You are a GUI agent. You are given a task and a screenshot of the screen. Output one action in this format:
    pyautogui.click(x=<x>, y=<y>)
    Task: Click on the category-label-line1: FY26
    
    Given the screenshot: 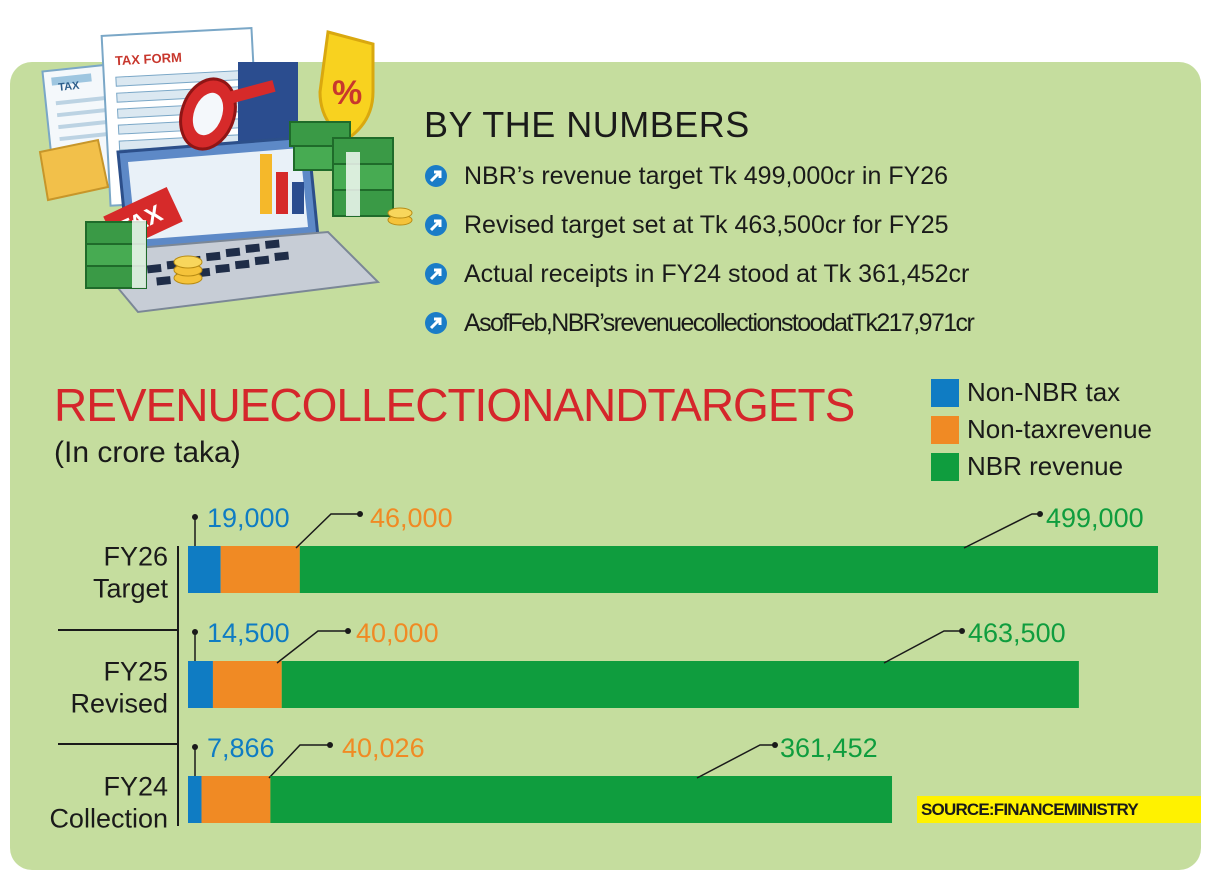 What is the action you would take?
    pyautogui.click(x=135, y=557)
    